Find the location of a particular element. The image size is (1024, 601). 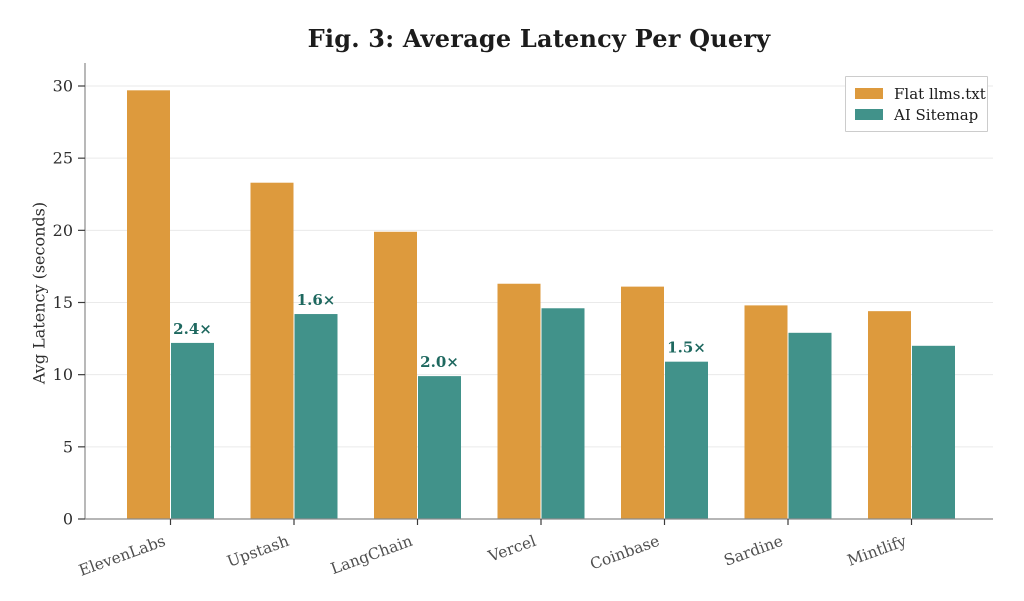

ratio-annotation-langchain: 2.0× is located at coordinates (439, 362).